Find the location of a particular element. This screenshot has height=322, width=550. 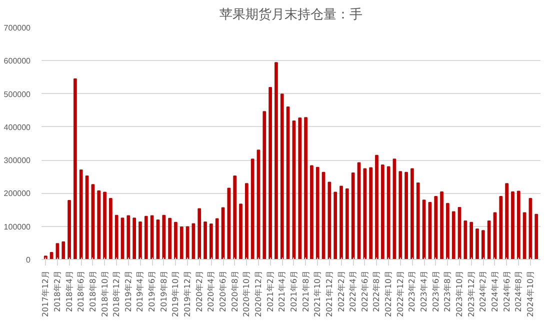

x-tick-label: 2023年6月 is located at coordinates (435, 291).